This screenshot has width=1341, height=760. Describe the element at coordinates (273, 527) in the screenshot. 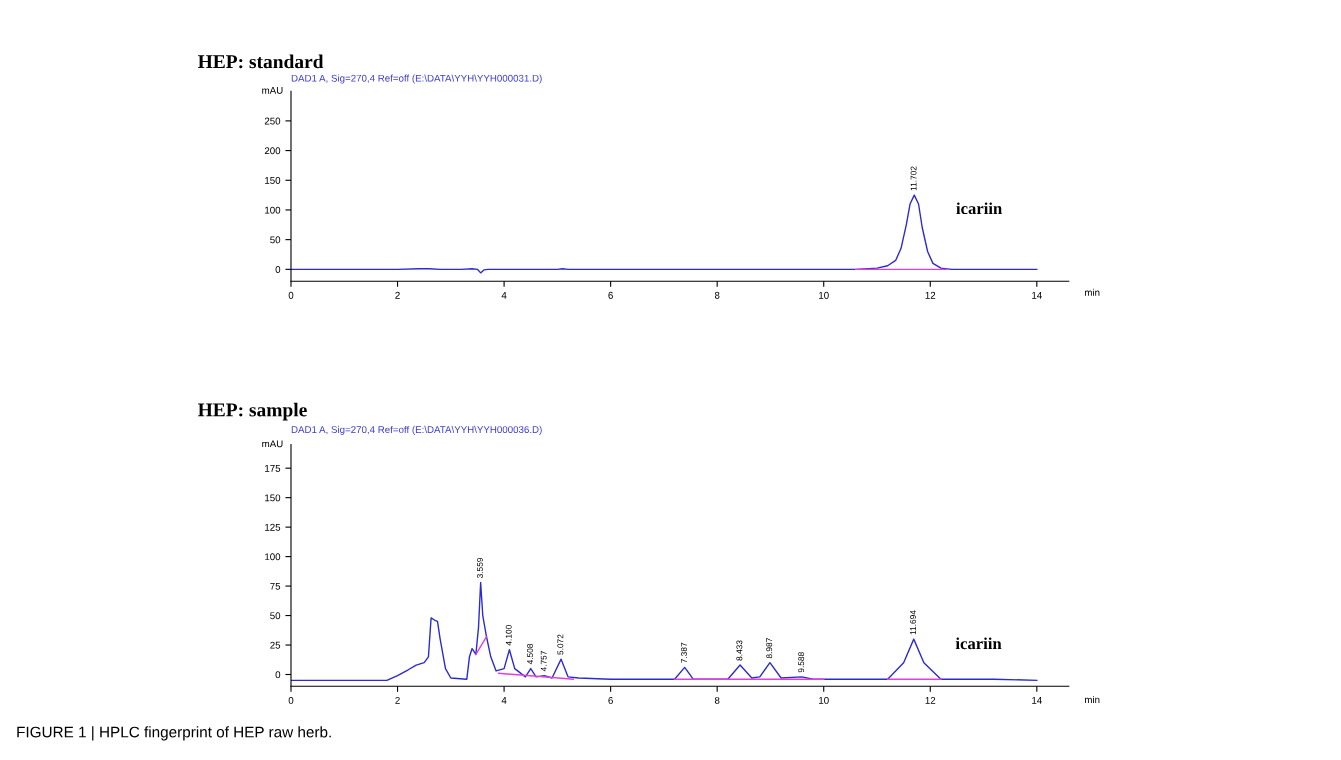

I see `y-tick-label: 125` at that location.